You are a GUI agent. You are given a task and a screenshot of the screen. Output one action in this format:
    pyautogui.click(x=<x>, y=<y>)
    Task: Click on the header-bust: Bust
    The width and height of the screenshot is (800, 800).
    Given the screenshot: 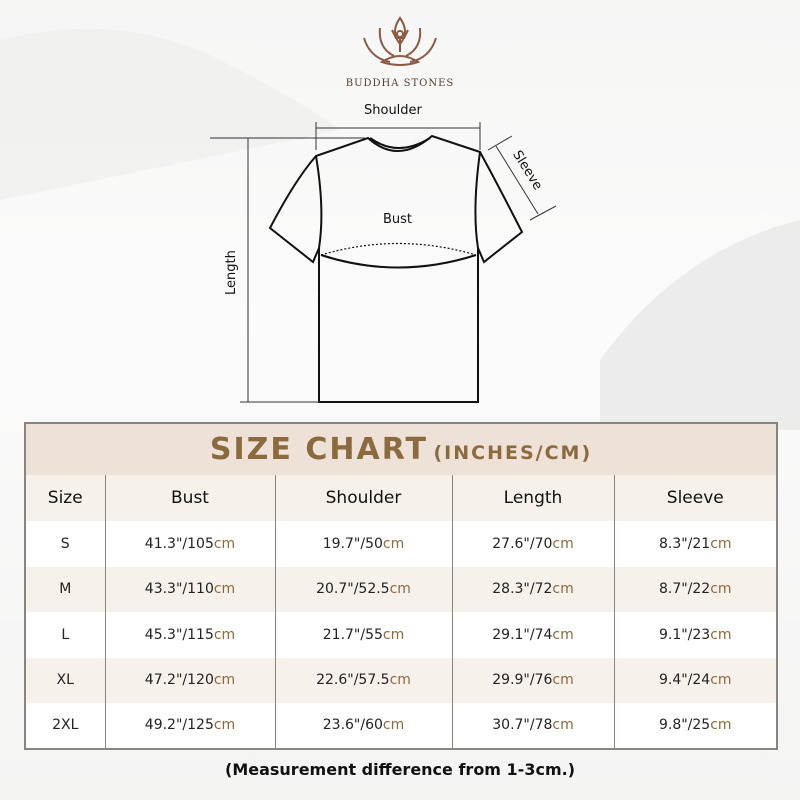 What is the action you would take?
    pyautogui.click(x=189, y=498)
    